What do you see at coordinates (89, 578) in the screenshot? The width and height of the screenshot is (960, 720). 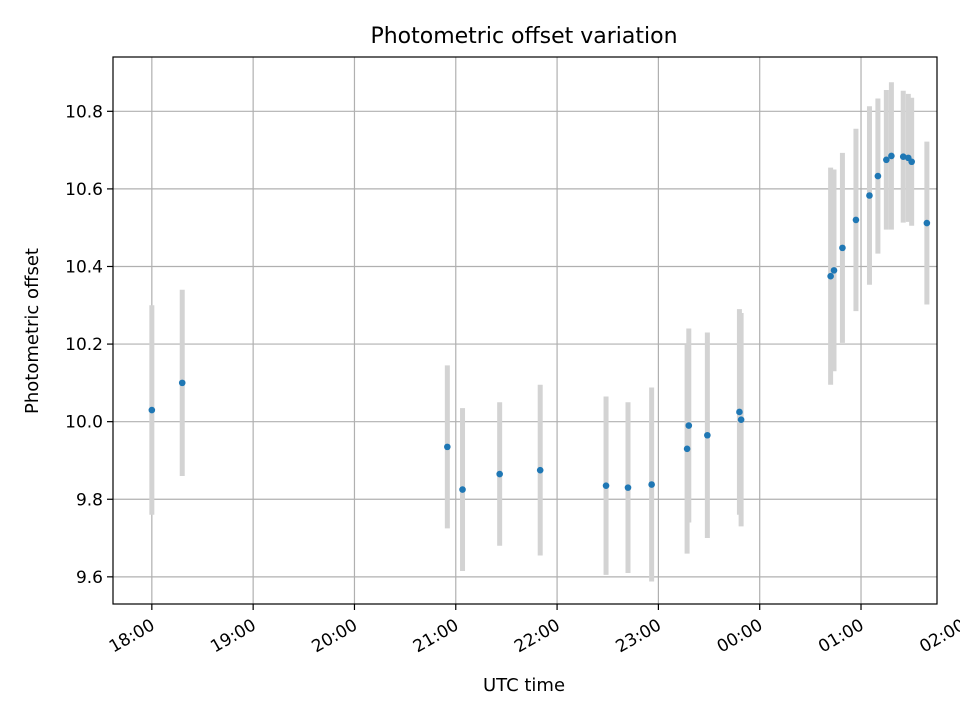 I see `y-tick-label: 9.6` at bounding box center [89, 578].